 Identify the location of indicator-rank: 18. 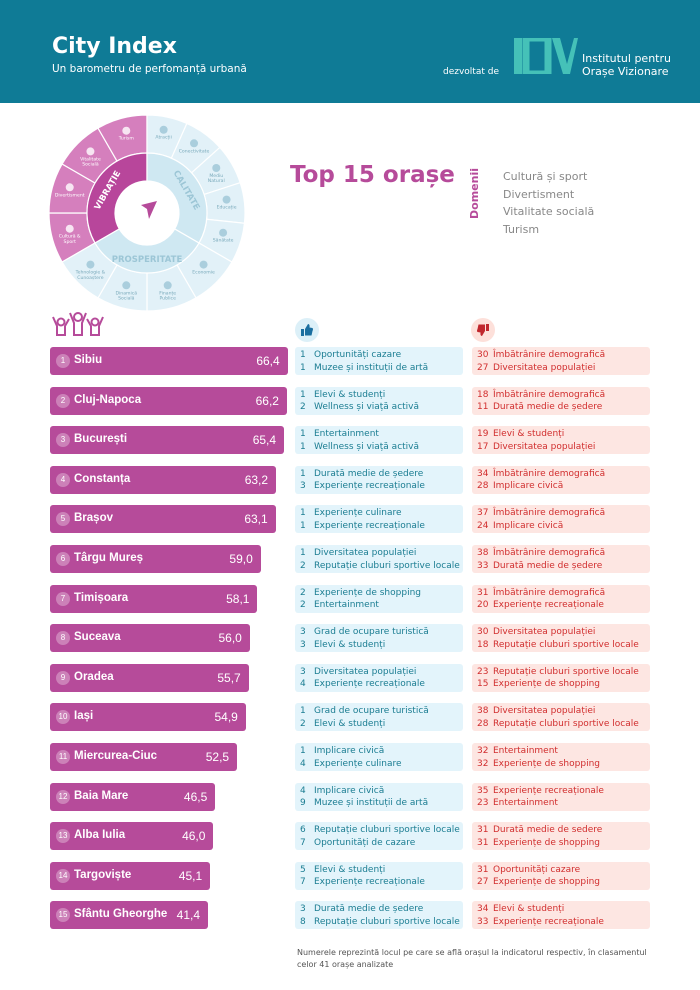
(483, 644).